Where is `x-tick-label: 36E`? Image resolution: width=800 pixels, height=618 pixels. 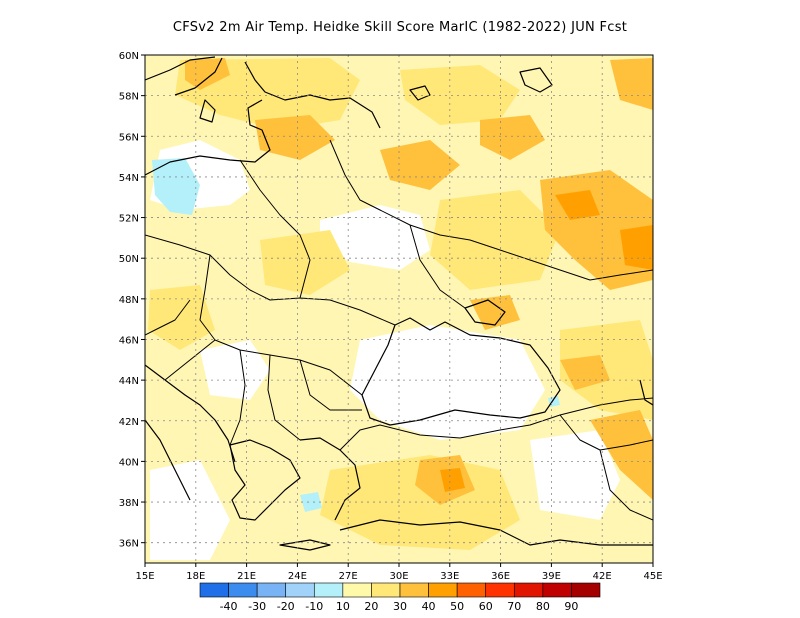 x-tick-label: 36E is located at coordinates (500, 576).